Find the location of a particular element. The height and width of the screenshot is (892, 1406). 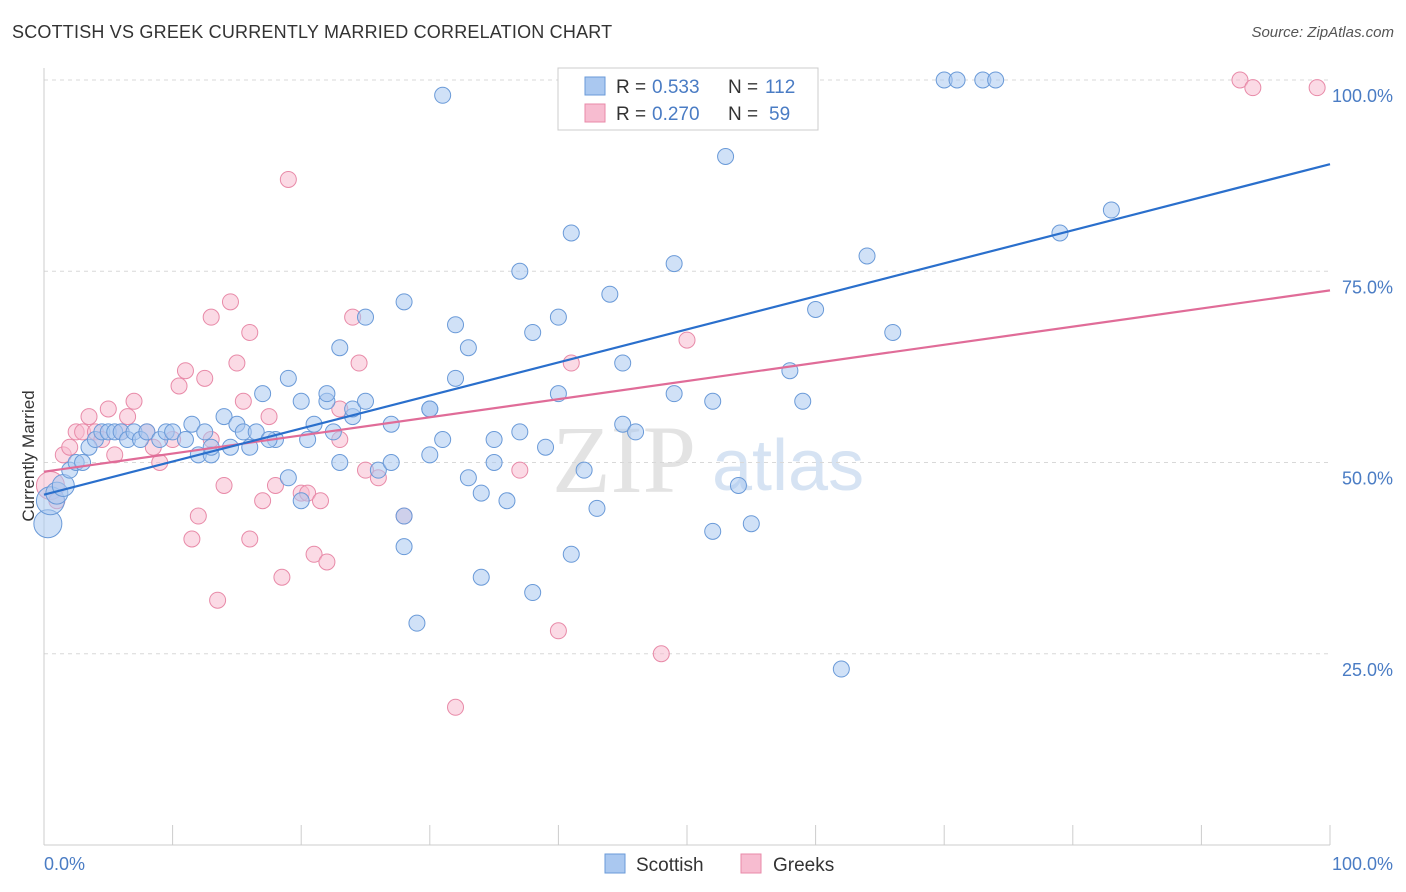

legend-r-value-2: 0.270 is located at coordinates (676, 114).